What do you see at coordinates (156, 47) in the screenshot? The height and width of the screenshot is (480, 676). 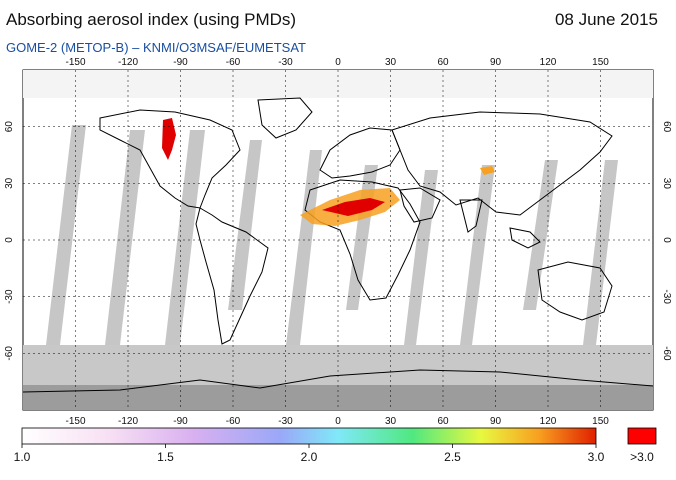 I see `map-subtitle: GOME-2 (METOP-B) – KNMI/O3MSAF/EUMETSAT` at bounding box center [156, 47].